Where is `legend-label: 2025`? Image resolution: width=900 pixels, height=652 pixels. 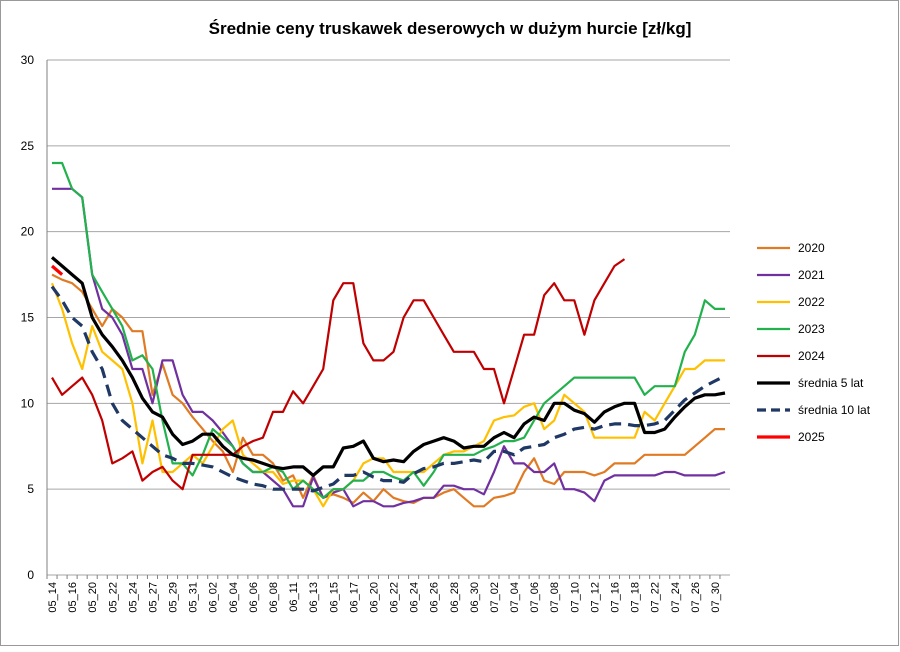 legend-label: 2025 is located at coordinates (811, 437).